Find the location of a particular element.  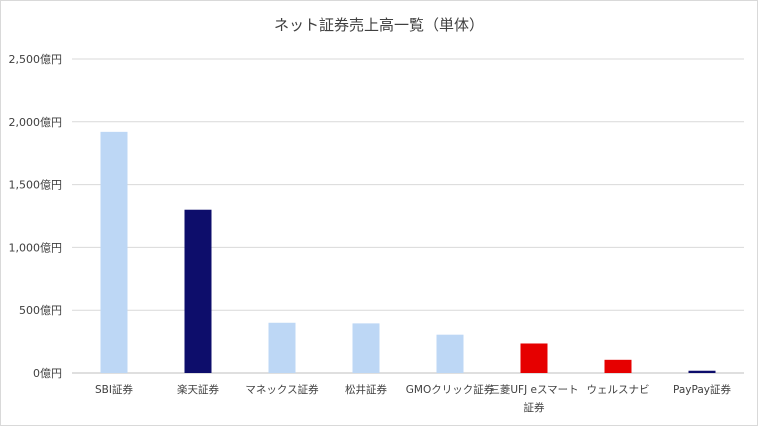

y-tick-label: 1,500億円 is located at coordinates (36, 185).